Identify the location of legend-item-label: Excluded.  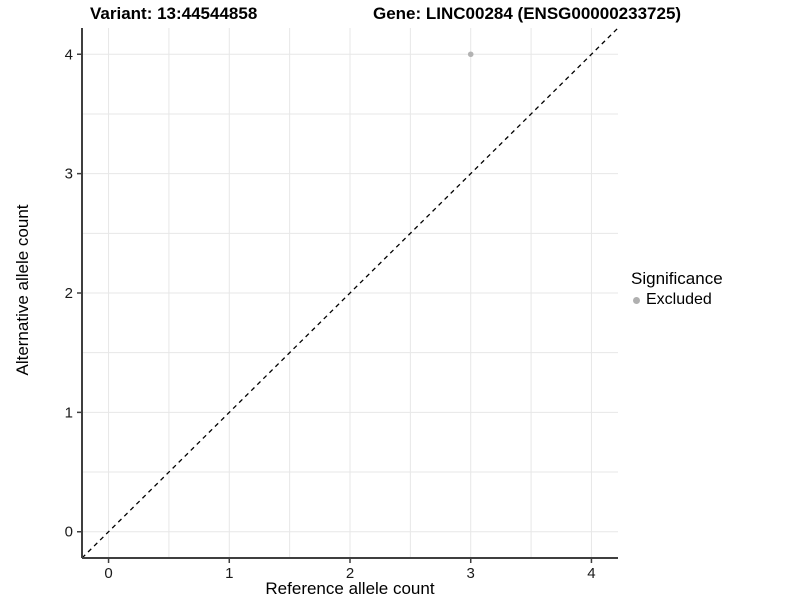
(679, 299).